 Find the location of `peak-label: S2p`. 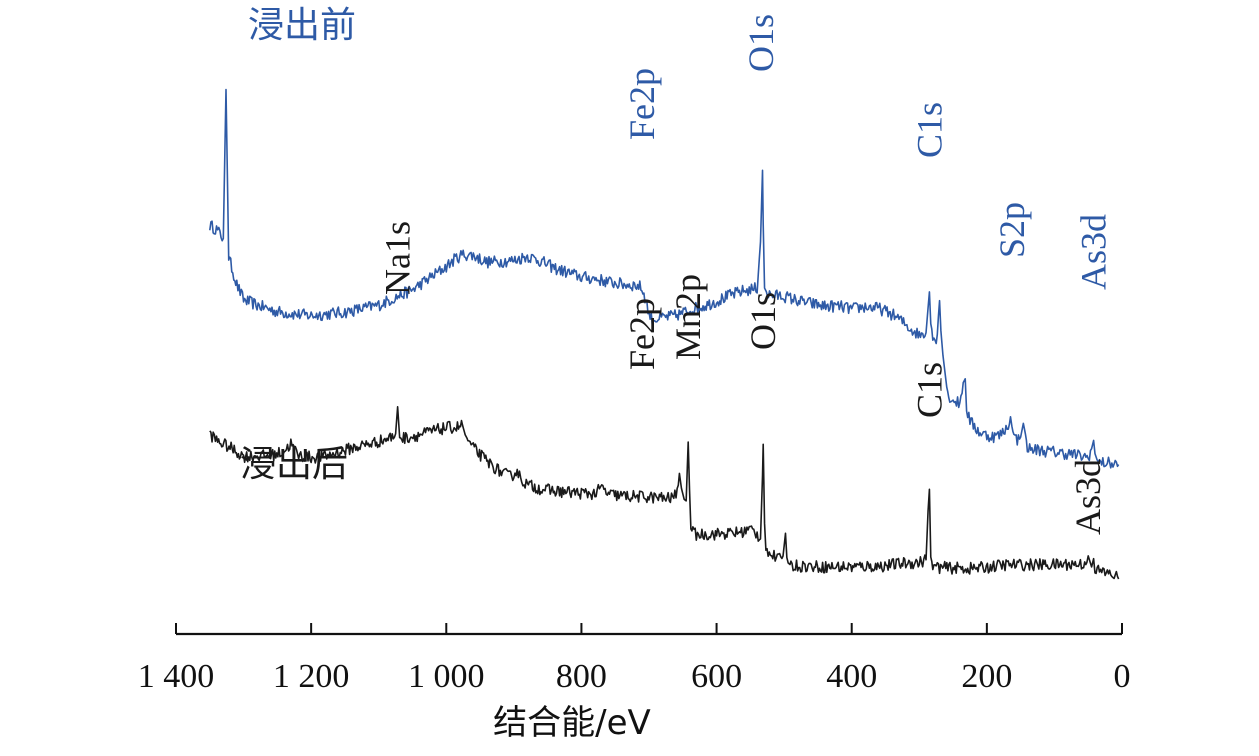

peak-label: S2p is located at coordinates (1012, 230).